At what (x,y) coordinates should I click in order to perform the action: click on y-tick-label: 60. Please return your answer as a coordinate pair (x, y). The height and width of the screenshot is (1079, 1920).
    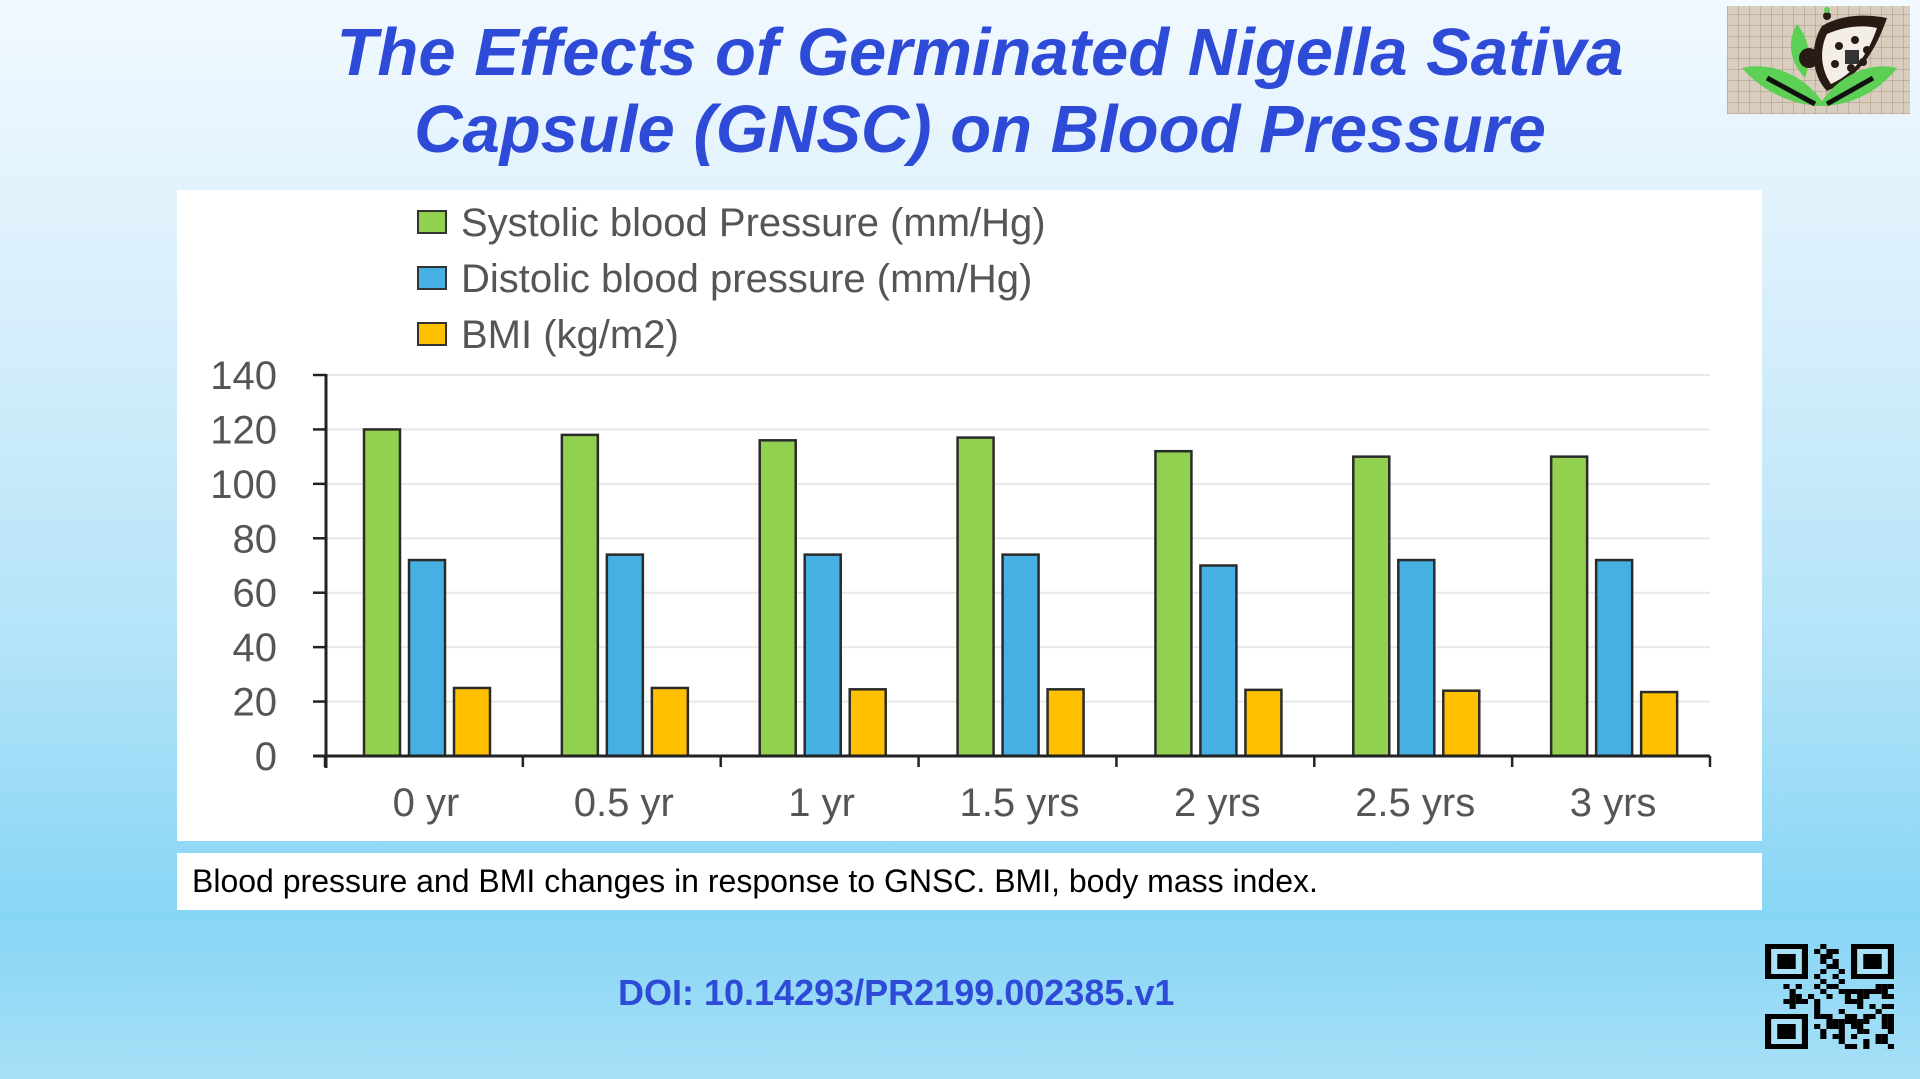
    Looking at the image, I should click on (255, 594).